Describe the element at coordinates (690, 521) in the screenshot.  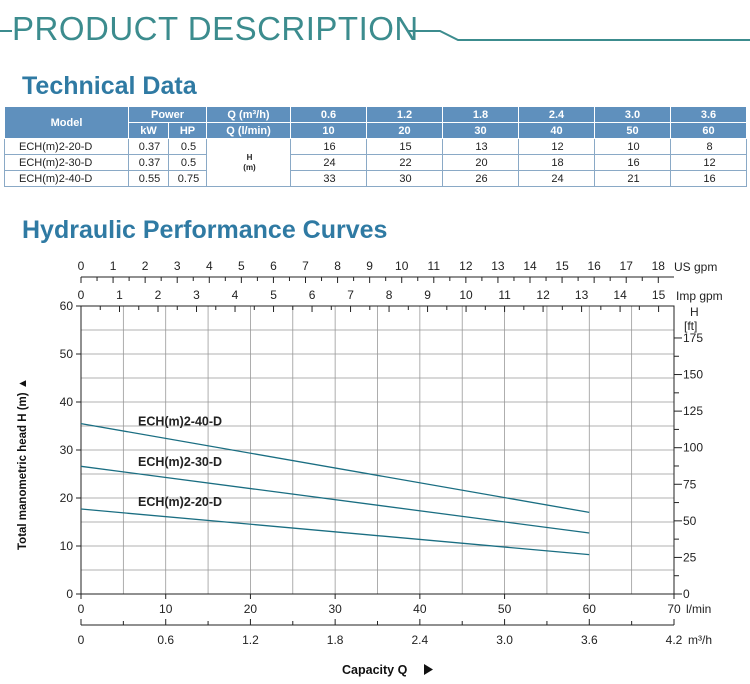
I see `ft-tick-label: 50` at that location.